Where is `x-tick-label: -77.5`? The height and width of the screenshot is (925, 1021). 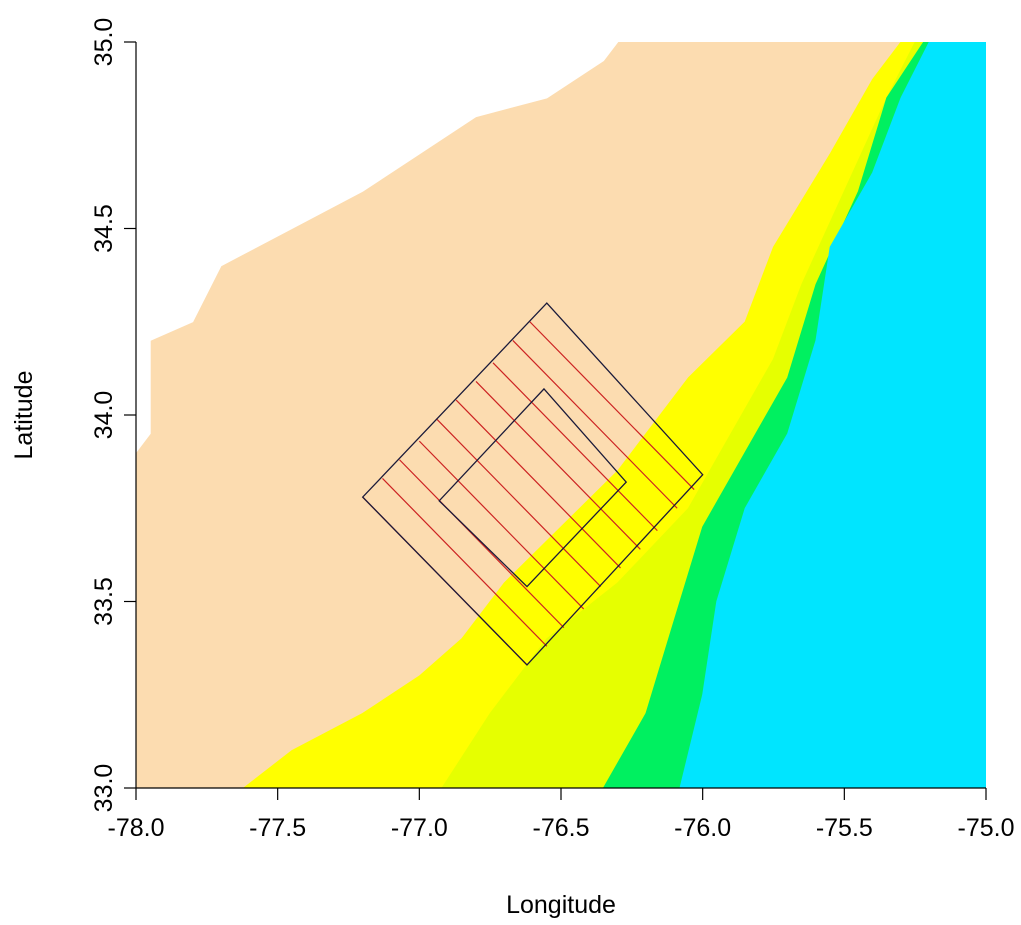
x-tick-label: -77.5 is located at coordinates (277, 828).